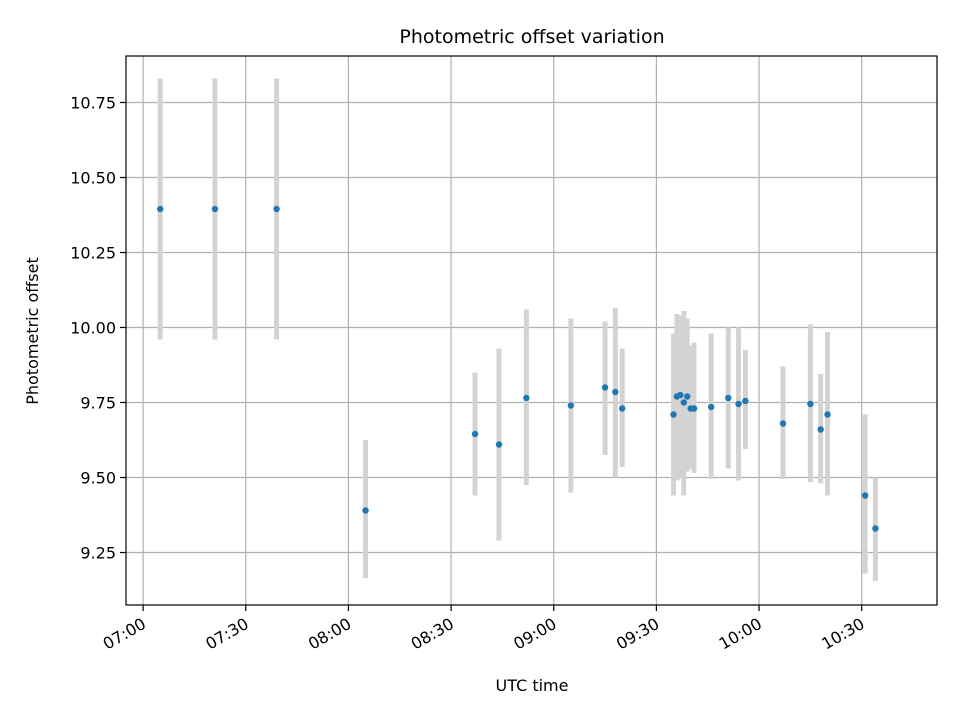  What do you see at coordinates (532, 685) in the screenshot?
I see `x-axis-title: UTC time` at bounding box center [532, 685].